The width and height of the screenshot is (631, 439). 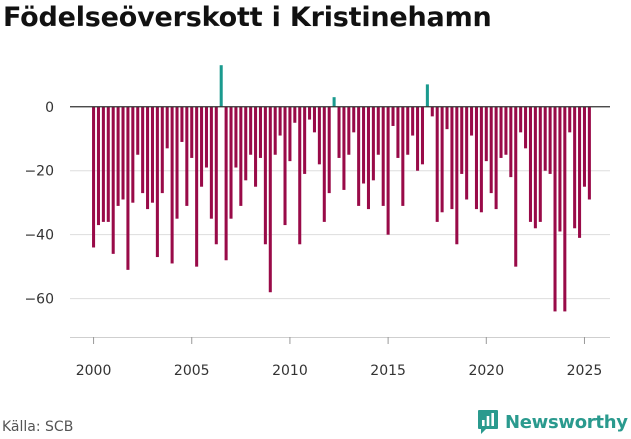 What do you see at coordinates (388, 371) in the screenshot?
I see `x-tick-label: 2015` at bounding box center [388, 371].